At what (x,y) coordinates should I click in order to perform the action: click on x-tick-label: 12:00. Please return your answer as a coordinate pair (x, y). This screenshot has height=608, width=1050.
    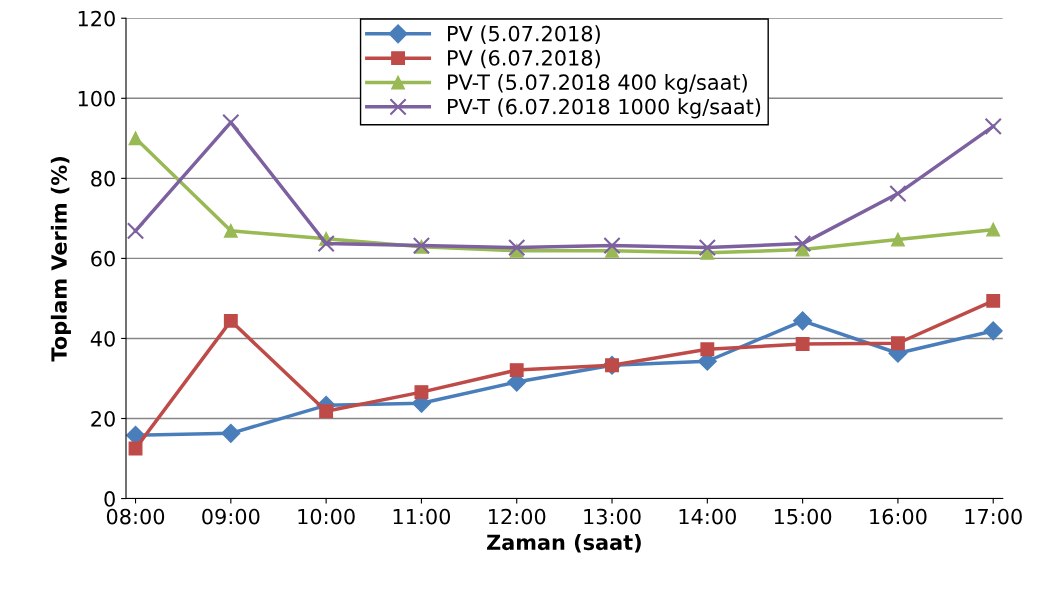
    Looking at the image, I should click on (517, 516).